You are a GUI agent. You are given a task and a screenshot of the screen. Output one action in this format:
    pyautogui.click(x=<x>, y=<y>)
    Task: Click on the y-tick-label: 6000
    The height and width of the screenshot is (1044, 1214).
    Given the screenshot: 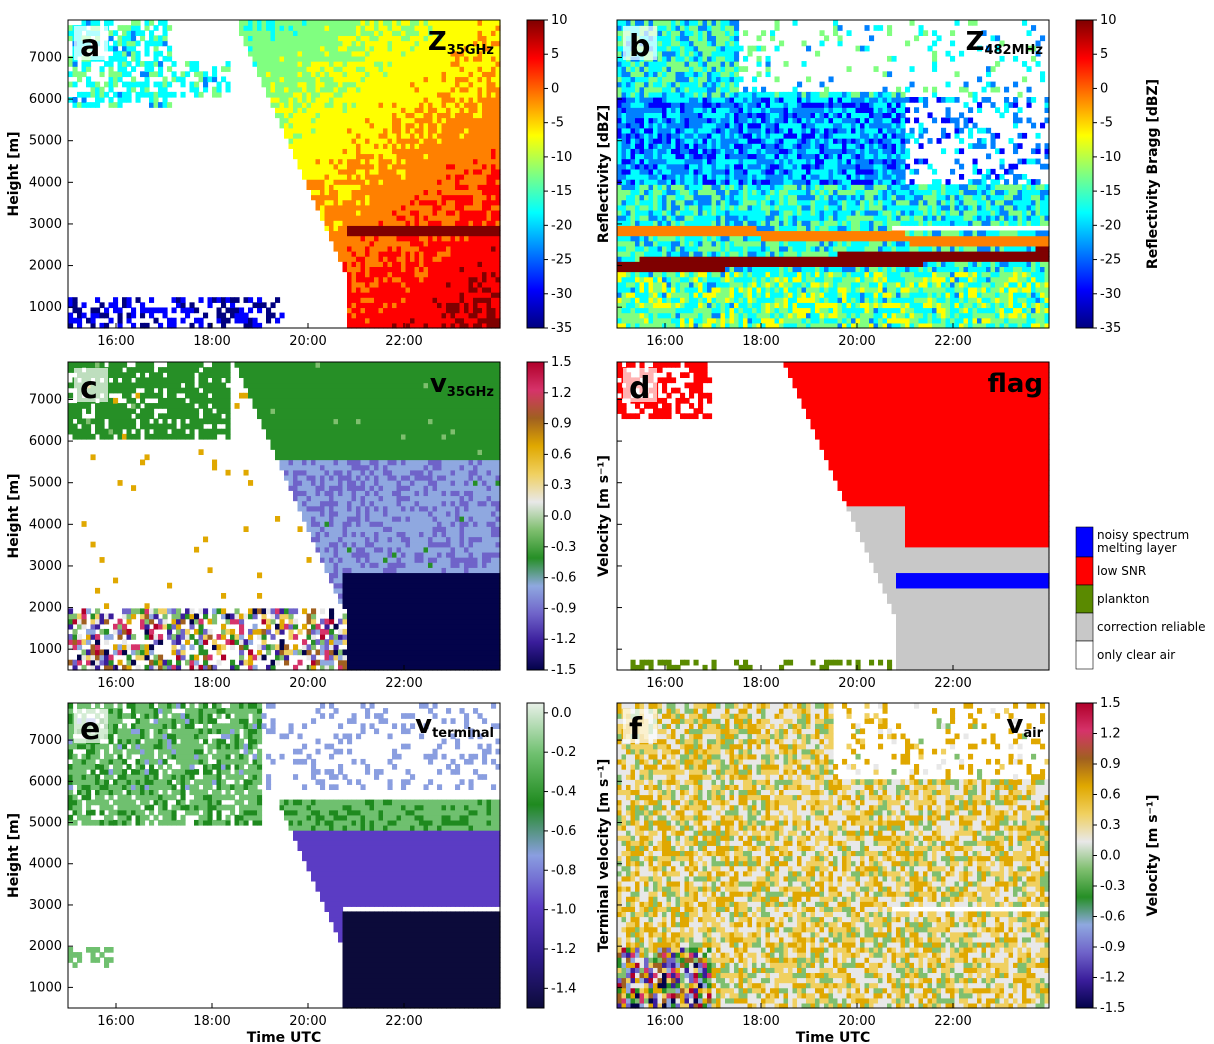 What is the action you would take?
    pyautogui.click(x=45, y=99)
    